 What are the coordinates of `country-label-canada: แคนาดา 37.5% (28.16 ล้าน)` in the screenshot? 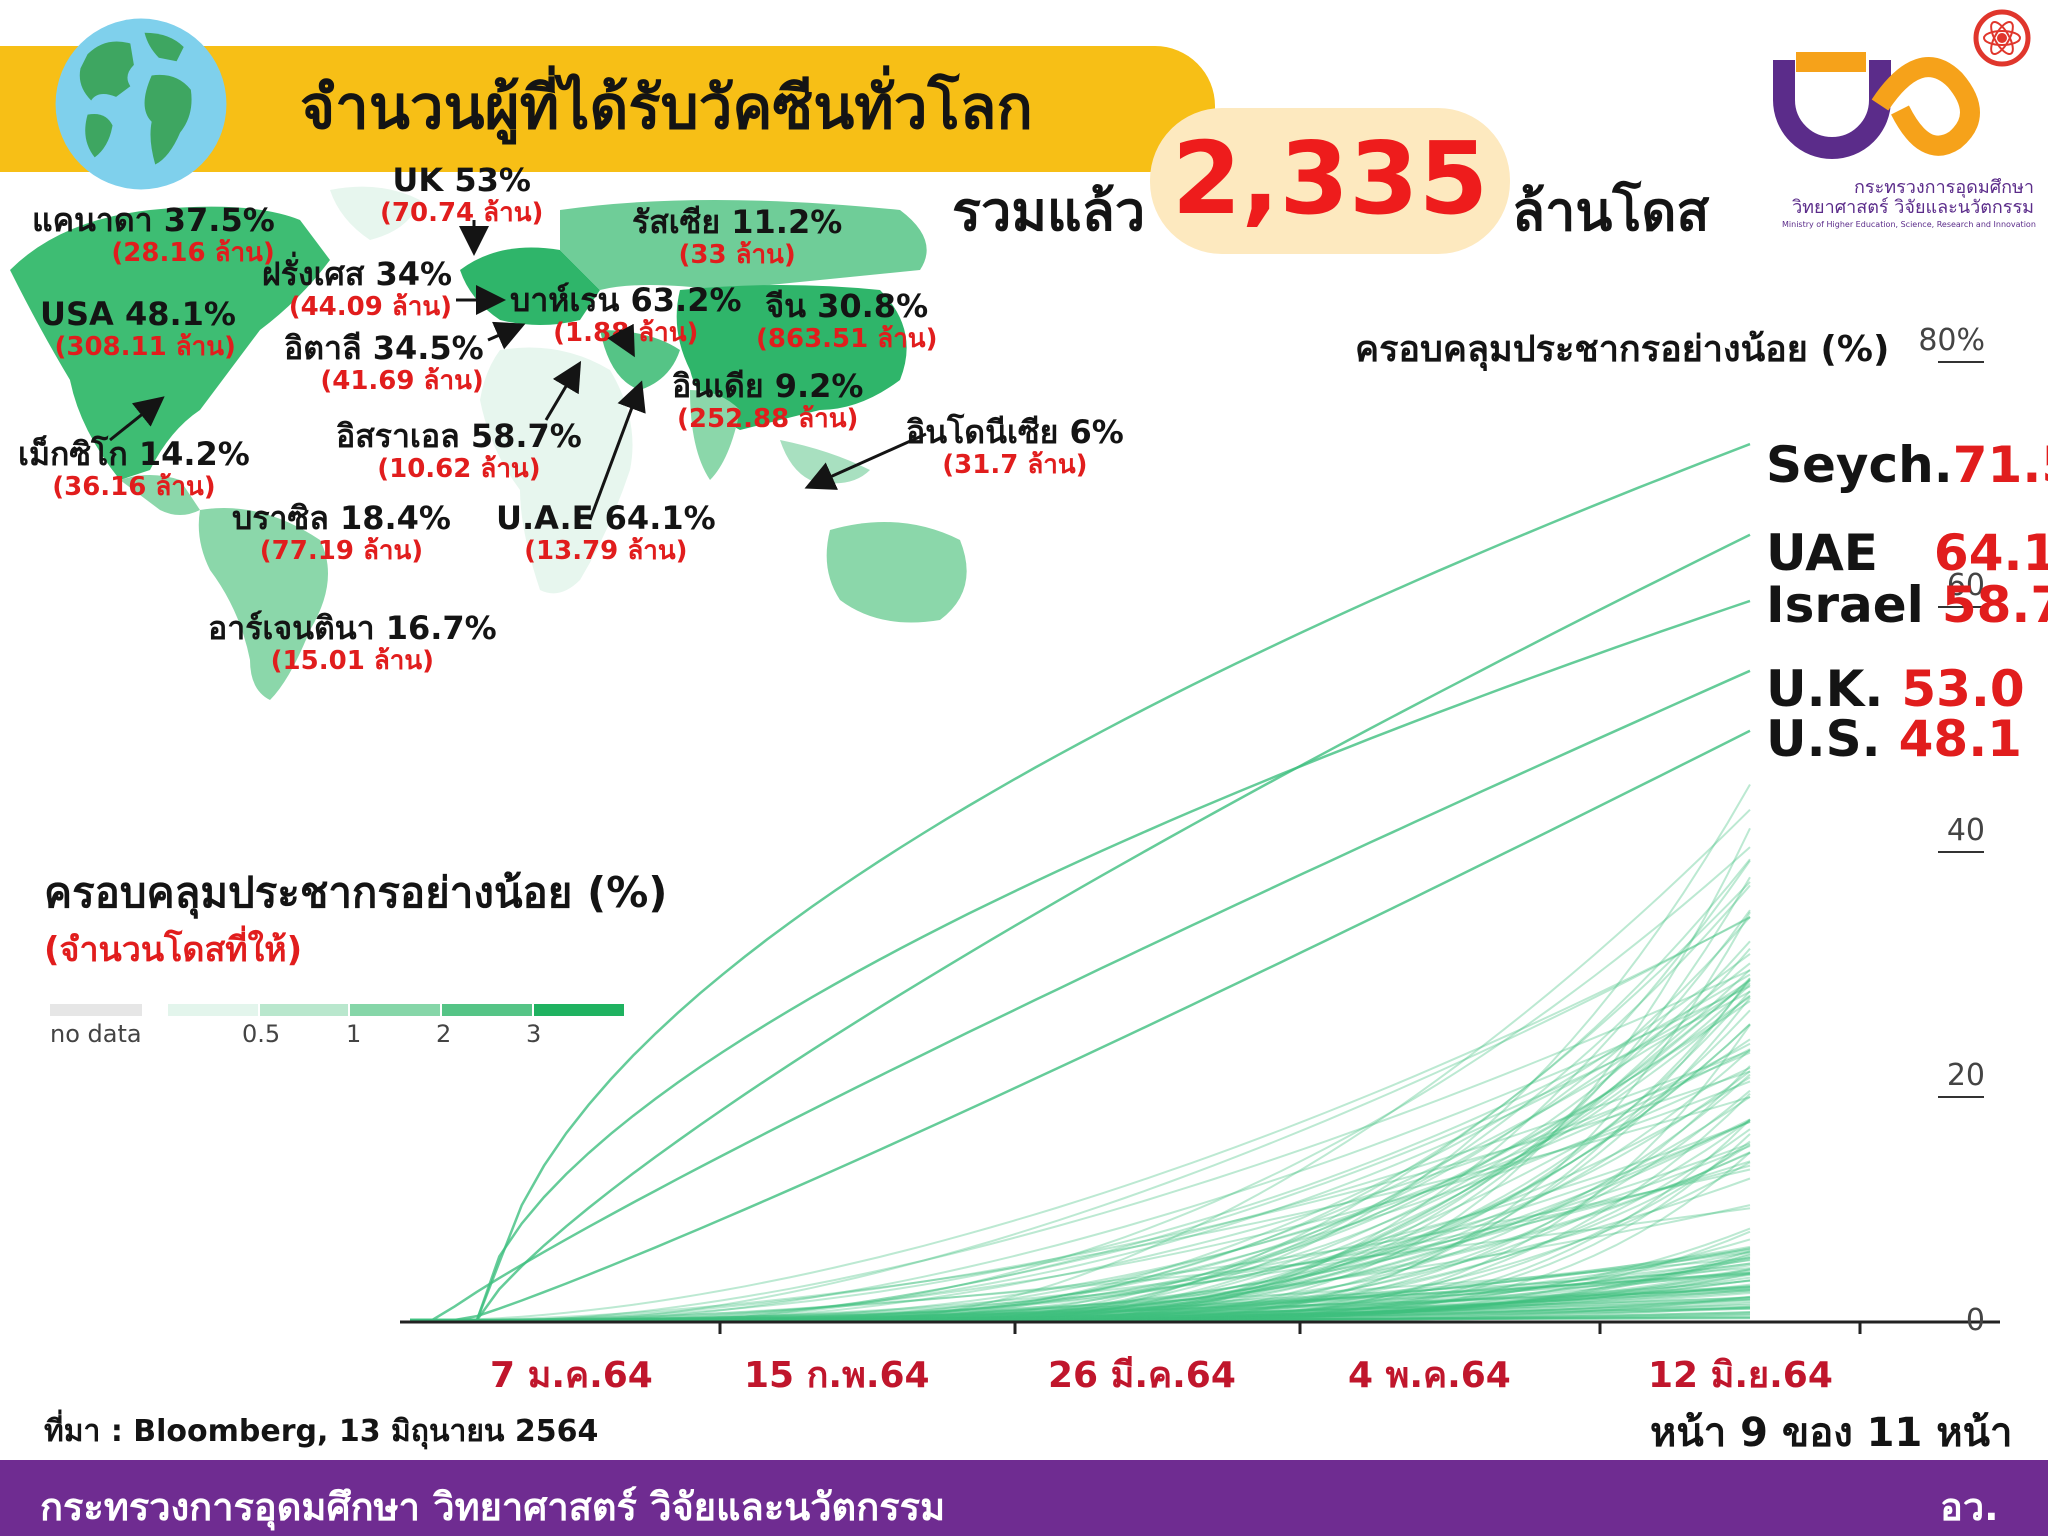 It's located at (153, 235).